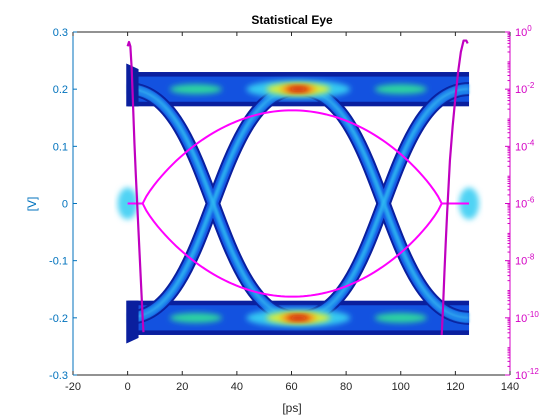  What do you see at coordinates (58, 262) in the screenshot?
I see `y-tick-label: -0.1` at bounding box center [58, 262].